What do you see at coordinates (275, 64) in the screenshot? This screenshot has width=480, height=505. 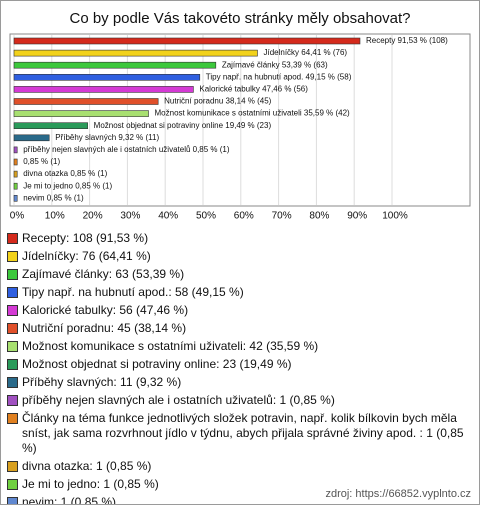 I see `bar-label: Zajímavé články 53,39 % (63)` at bounding box center [275, 64].